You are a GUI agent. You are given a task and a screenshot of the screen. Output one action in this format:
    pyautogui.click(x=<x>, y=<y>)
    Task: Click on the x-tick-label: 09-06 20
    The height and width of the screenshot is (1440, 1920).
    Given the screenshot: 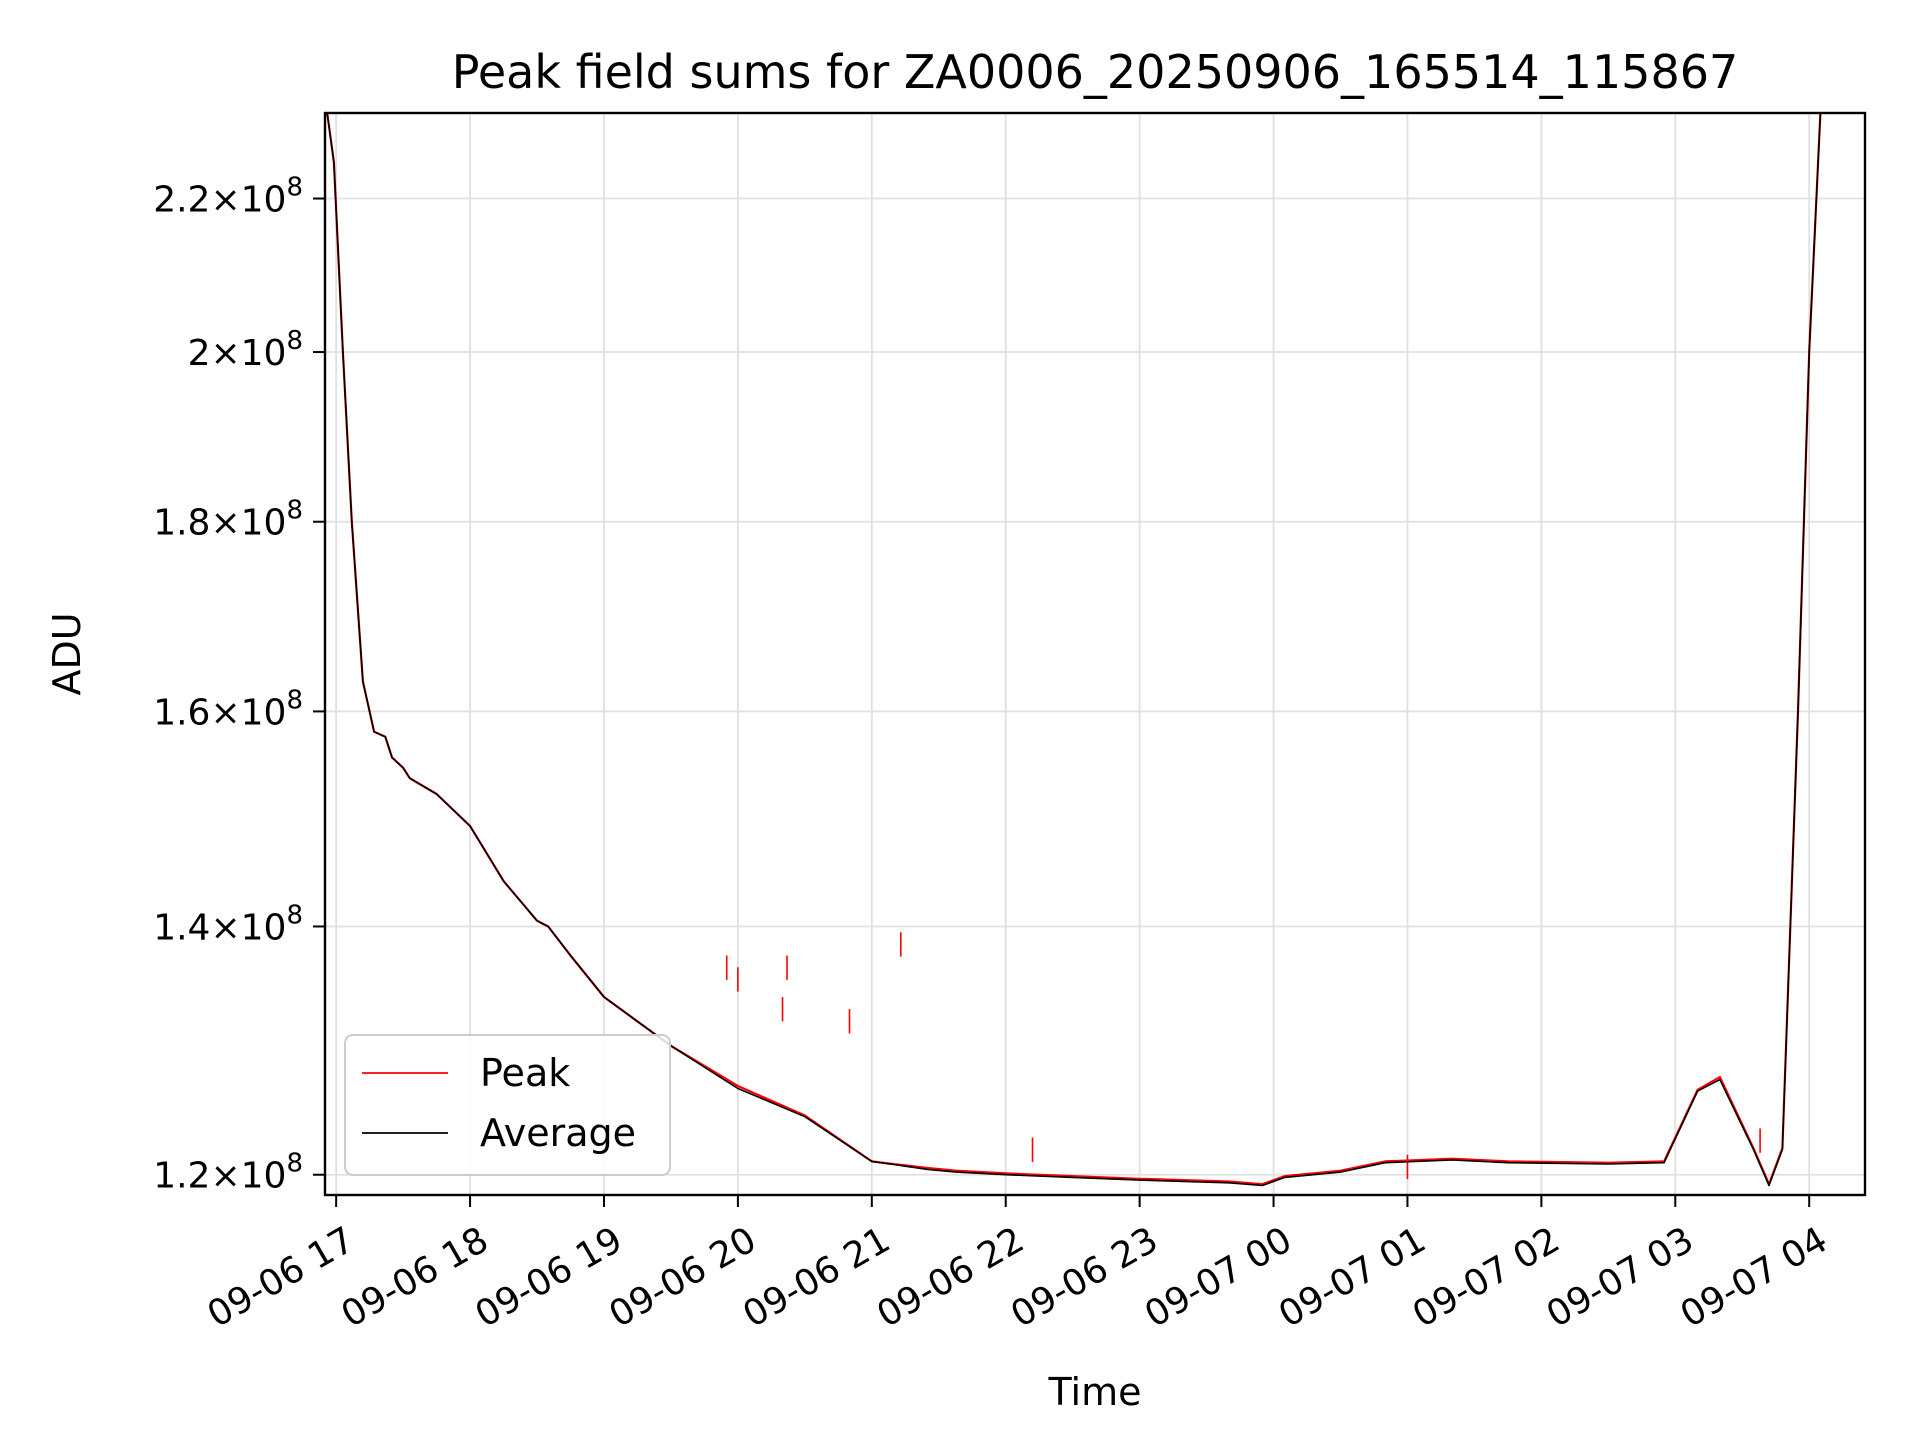 What is the action you would take?
    pyautogui.click(x=683, y=1277)
    